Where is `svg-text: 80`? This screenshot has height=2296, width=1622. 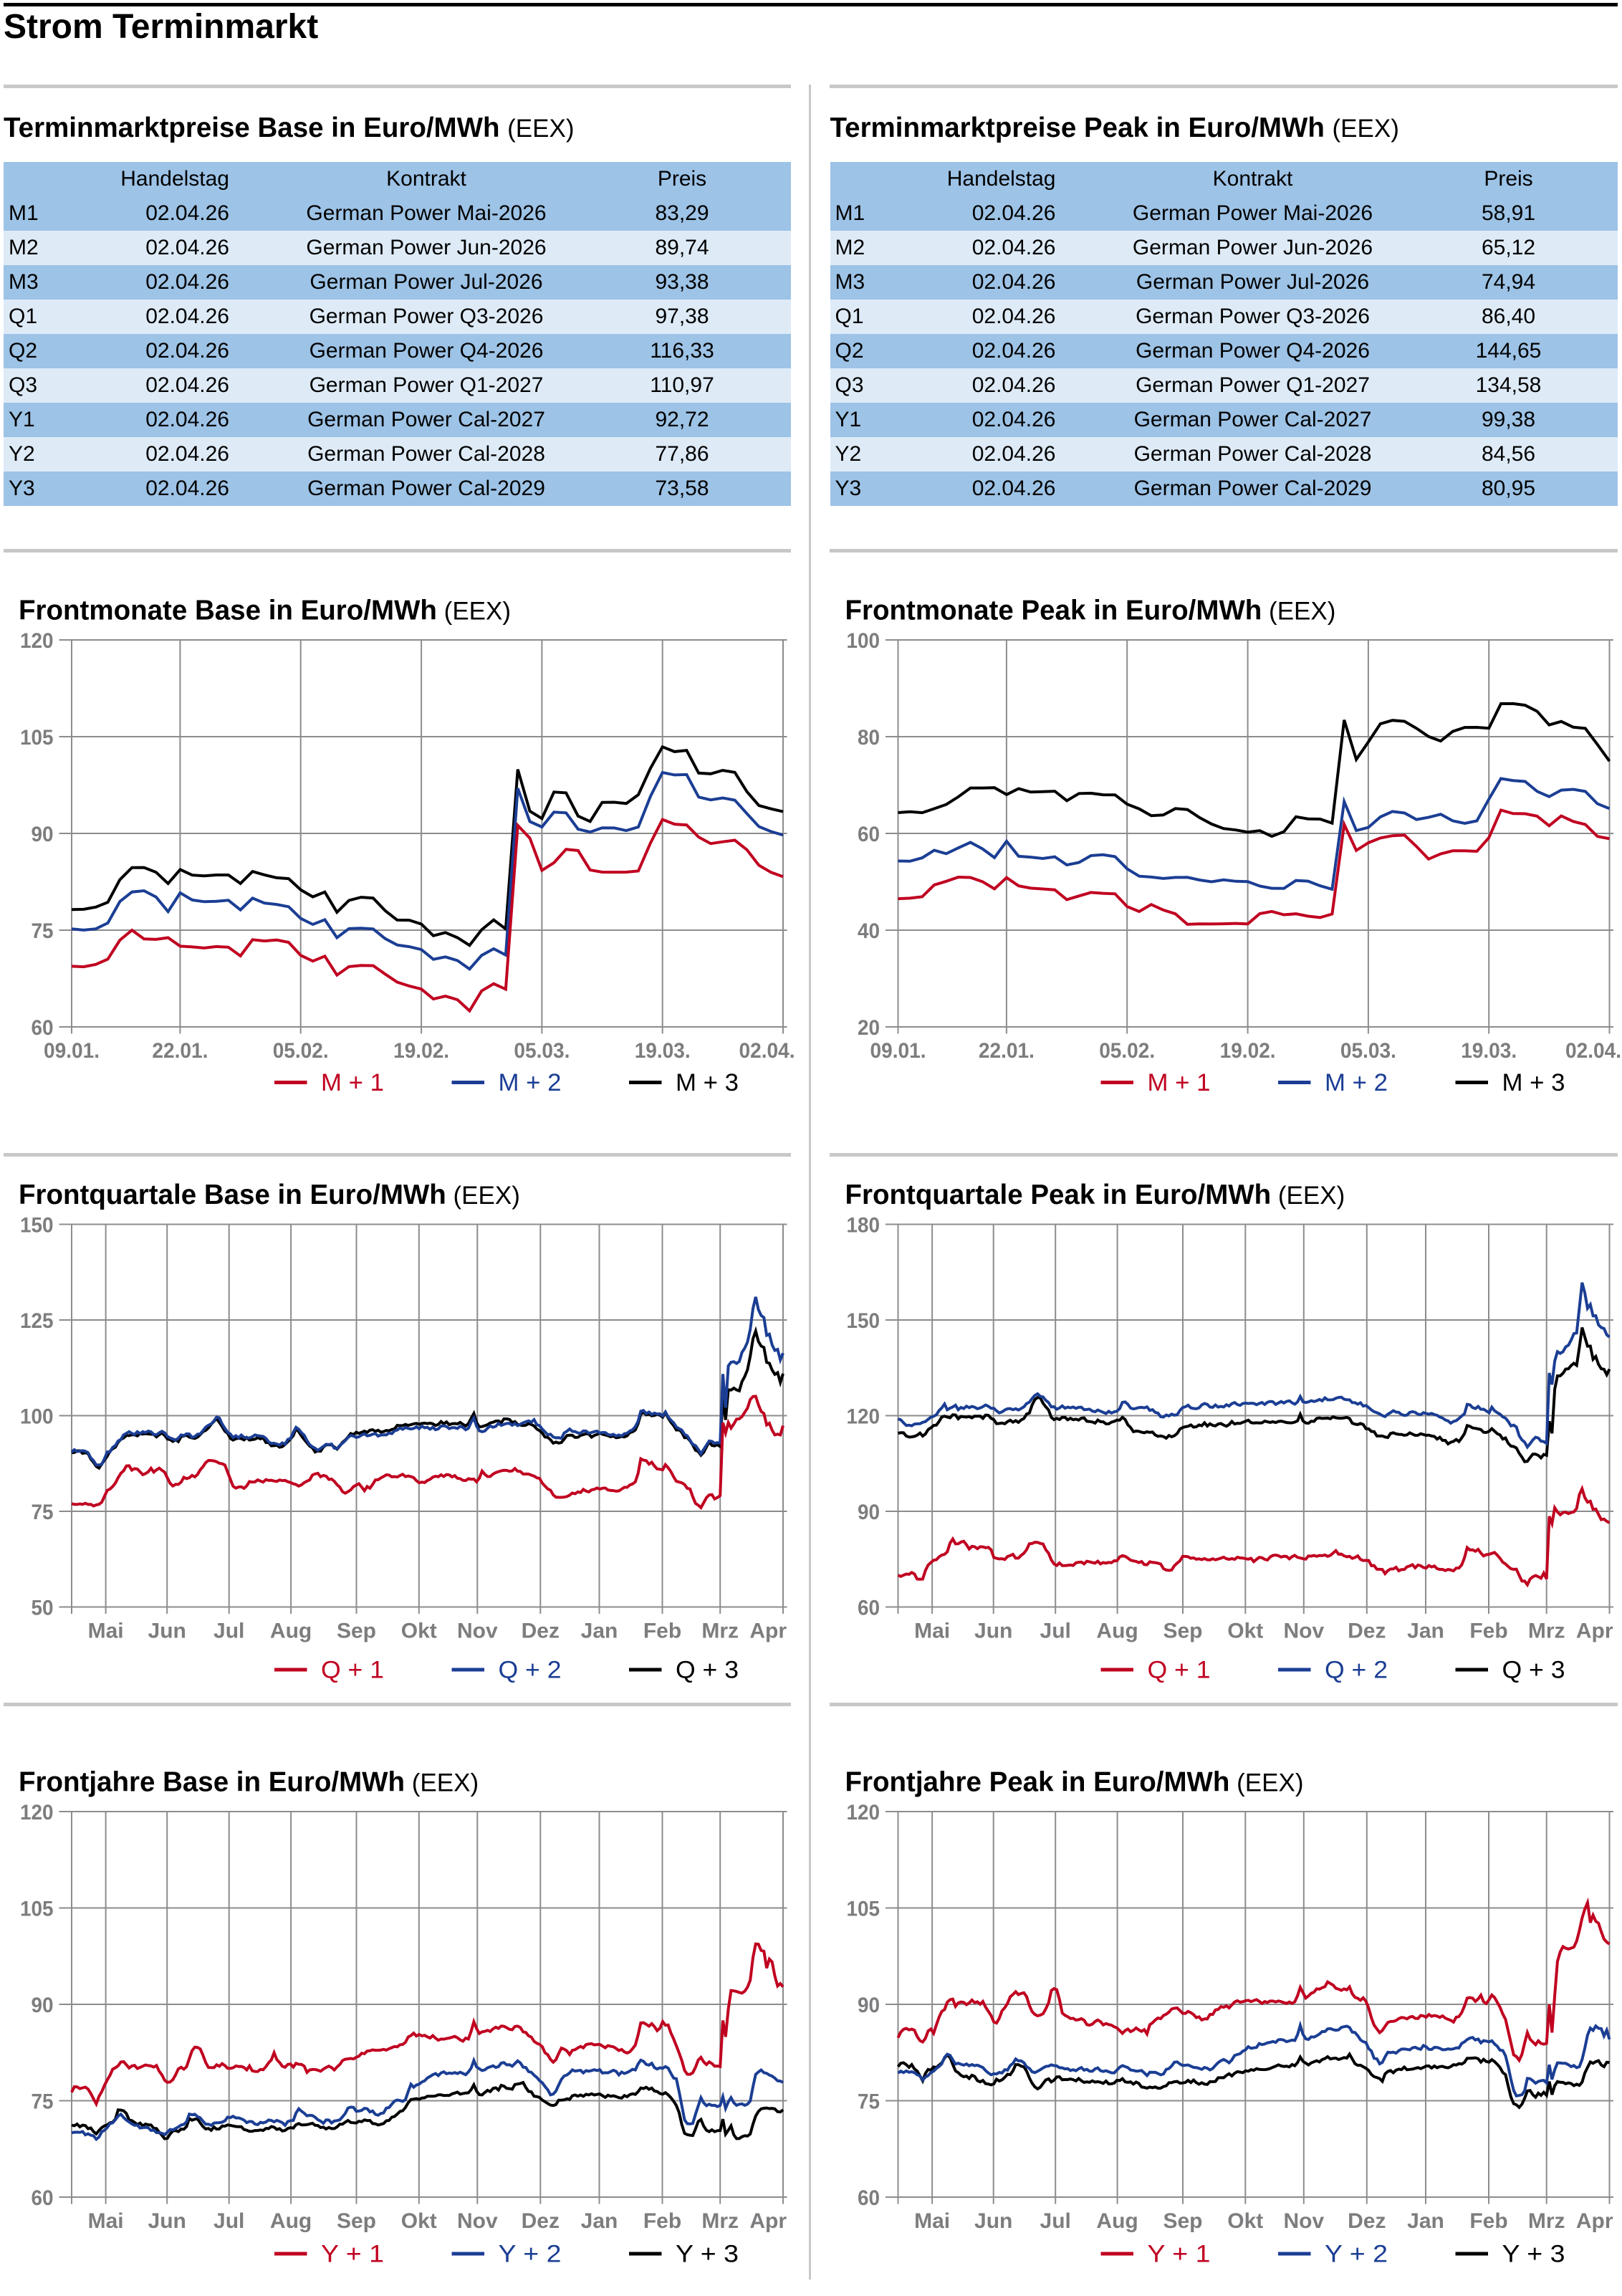 svg-text: 80 is located at coordinates (869, 738).